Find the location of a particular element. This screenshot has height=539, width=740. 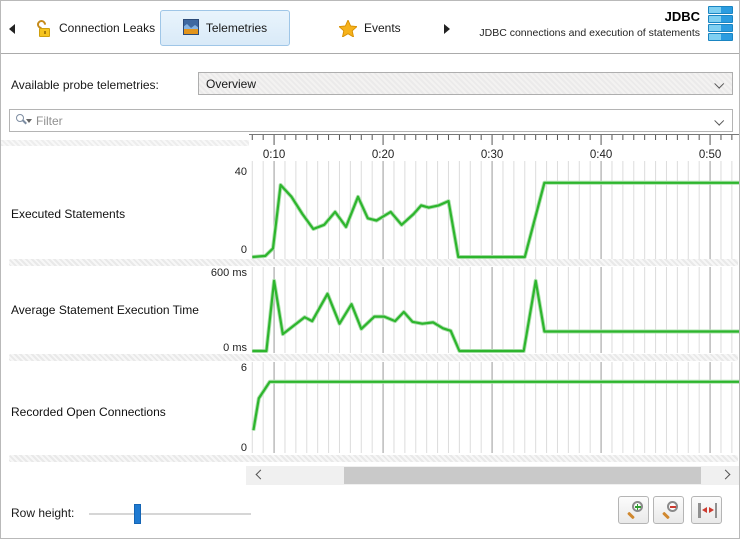

fit-time-scale-icon is located at coordinates (707, 510).